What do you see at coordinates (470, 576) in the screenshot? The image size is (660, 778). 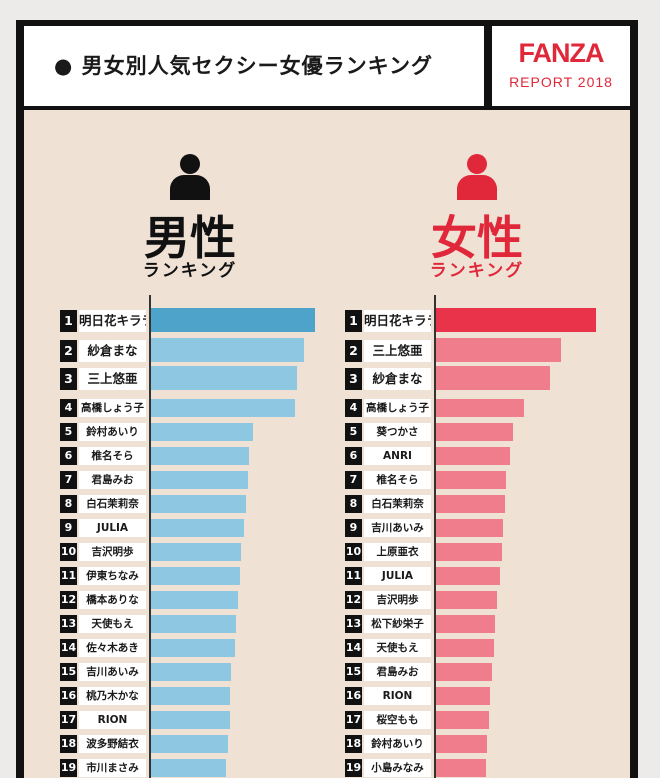 I see `female-row-11: 11 JULIA` at bounding box center [470, 576].